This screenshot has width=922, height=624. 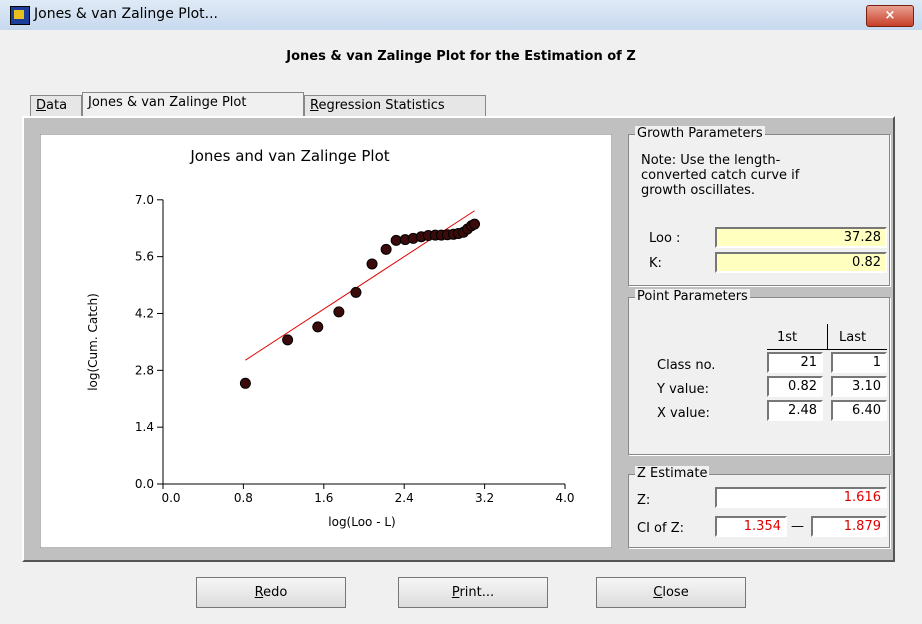 I want to click on group-title: Z Estimate, so click(x=672, y=473).